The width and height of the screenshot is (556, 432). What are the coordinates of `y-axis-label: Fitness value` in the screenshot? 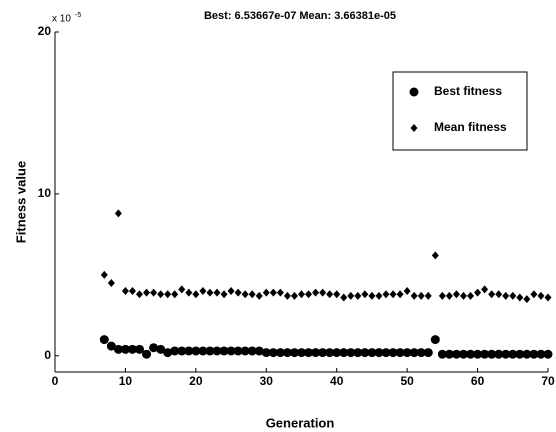 It's located at (20, 202).